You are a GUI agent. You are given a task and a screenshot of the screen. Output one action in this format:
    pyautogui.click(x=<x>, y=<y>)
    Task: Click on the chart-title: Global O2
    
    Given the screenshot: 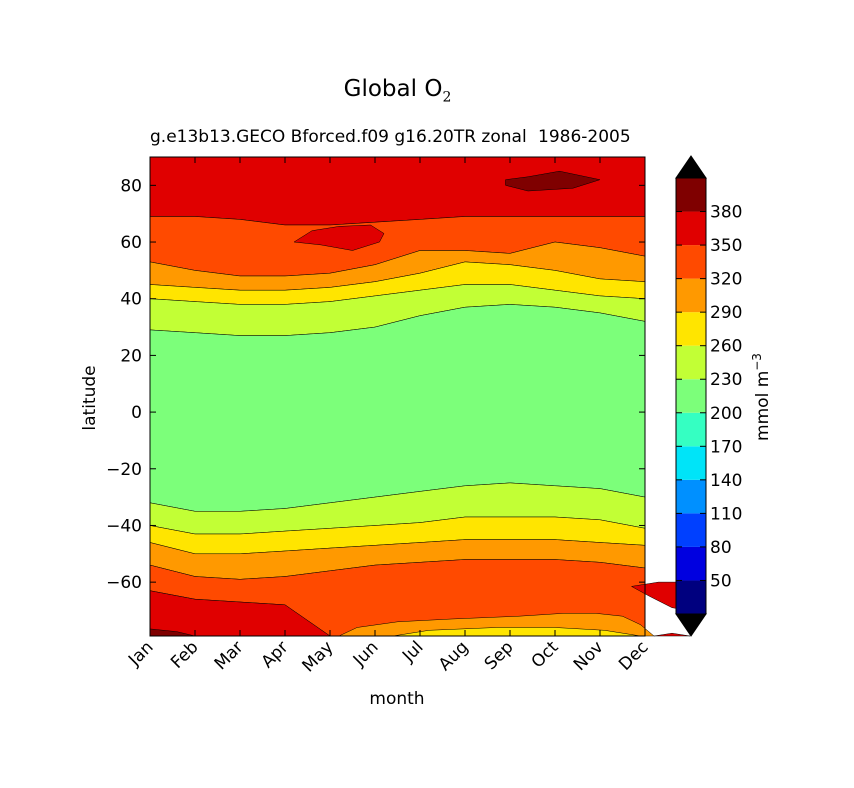 What is the action you would take?
    pyautogui.click(x=397, y=91)
    